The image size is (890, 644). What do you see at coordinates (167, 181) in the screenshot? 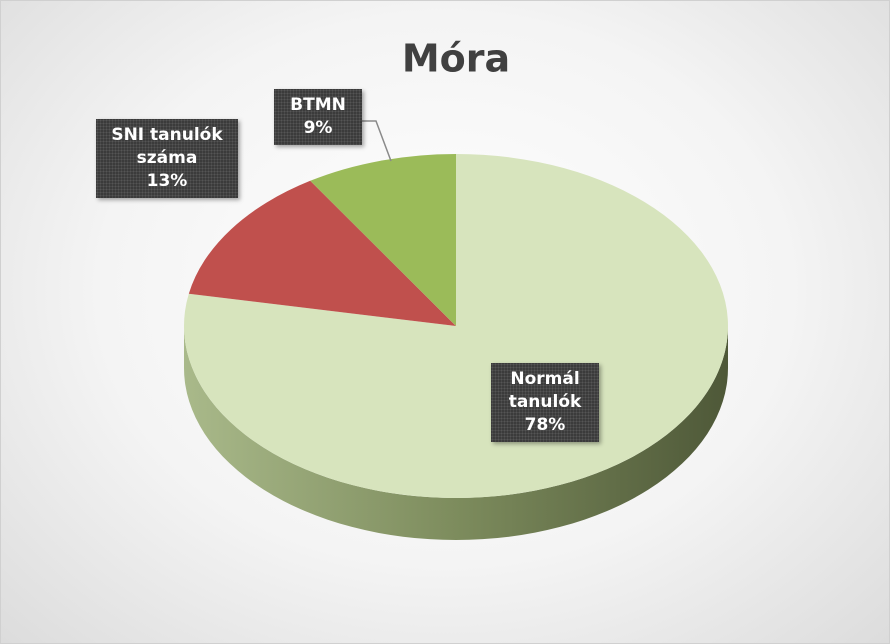
I see `data-label-value: 13%` at bounding box center [167, 181].